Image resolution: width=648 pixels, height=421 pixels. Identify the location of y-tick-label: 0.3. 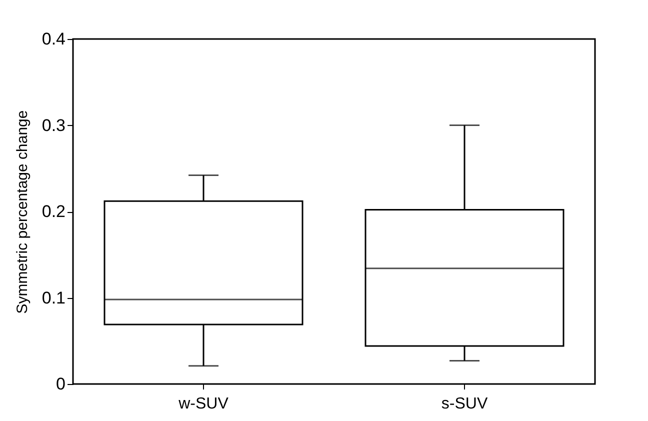
(54, 125).